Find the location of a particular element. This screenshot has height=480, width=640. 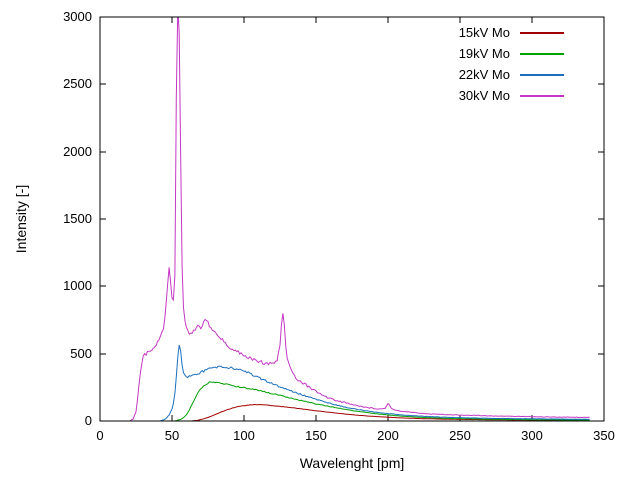

legend-item: 19kV Mo is located at coordinates (511, 53).